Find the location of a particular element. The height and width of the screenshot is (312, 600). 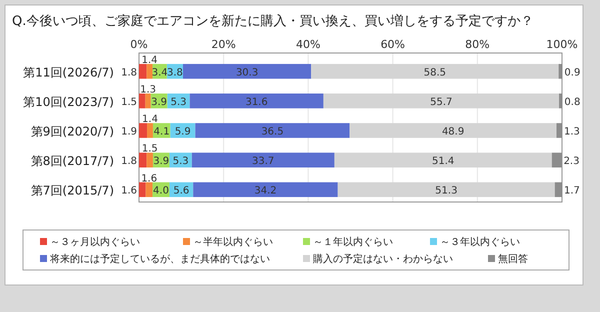

chart-title: Q.今後いつ頃、ご家庭でエアコンを新たに購入・買い換え、買い増しをする予定ですか？ is located at coordinates (273, 21).